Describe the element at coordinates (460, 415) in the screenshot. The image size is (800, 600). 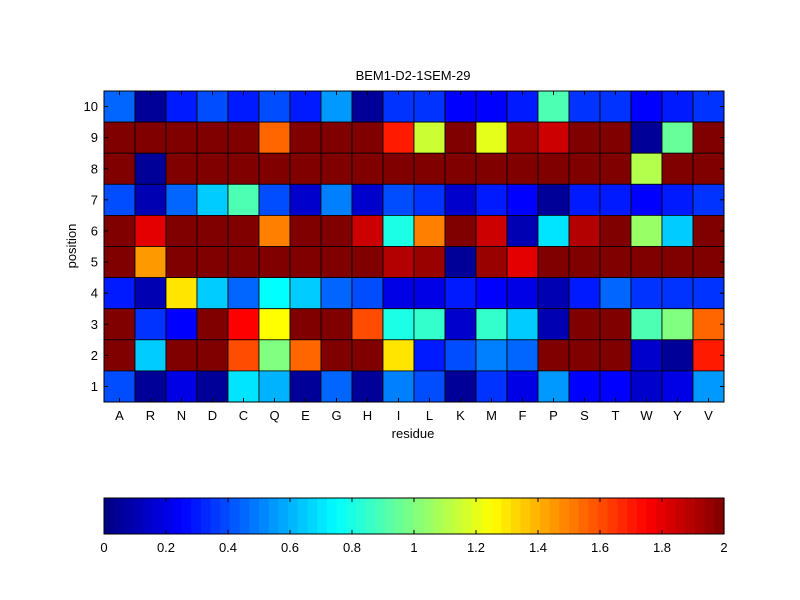
I see `x-tick-label: K` at that location.